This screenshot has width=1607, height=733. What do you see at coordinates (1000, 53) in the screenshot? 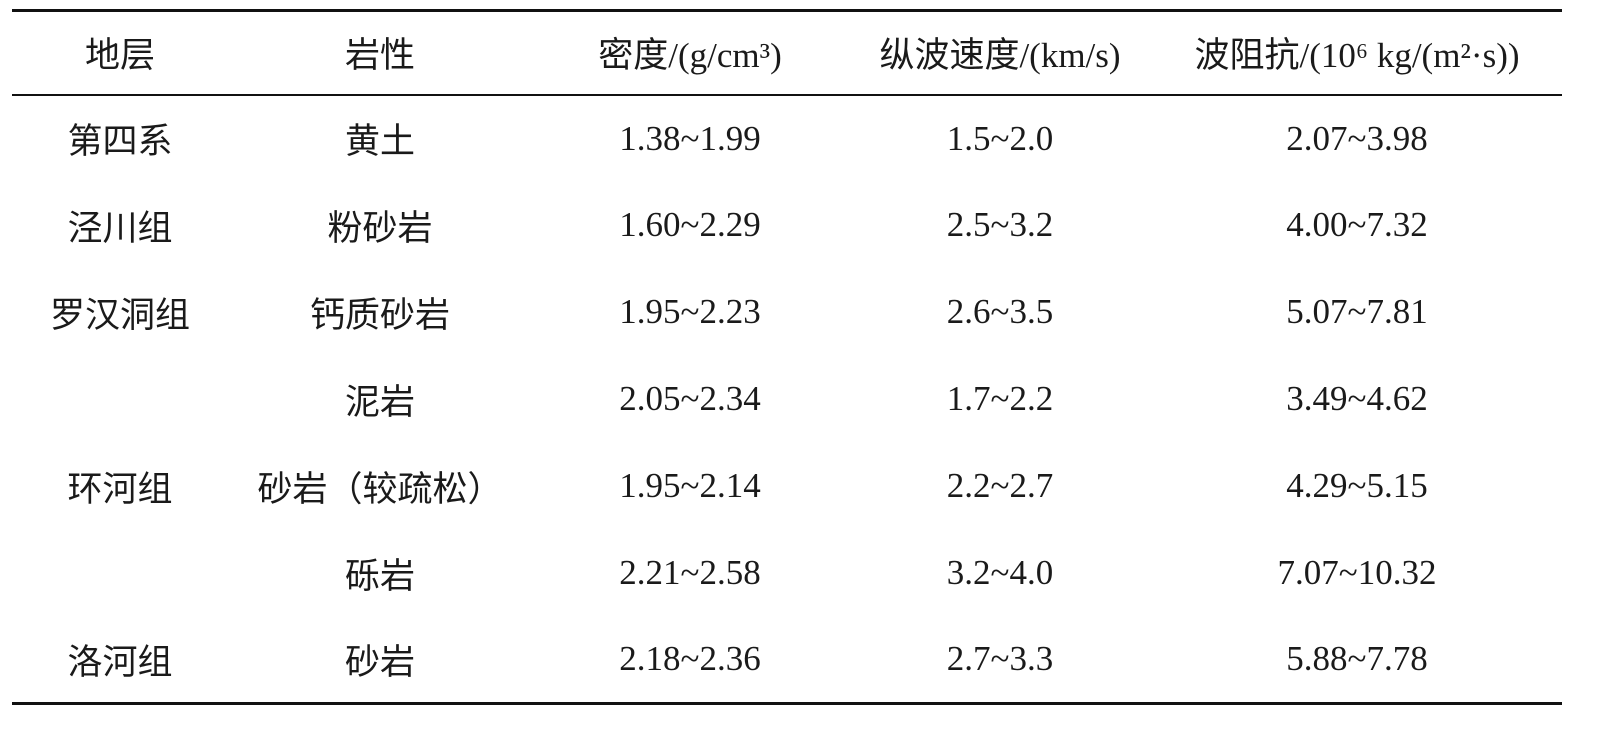
I see `header-cell: 纵波速度/(km/s)` at bounding box center [1000, 53].